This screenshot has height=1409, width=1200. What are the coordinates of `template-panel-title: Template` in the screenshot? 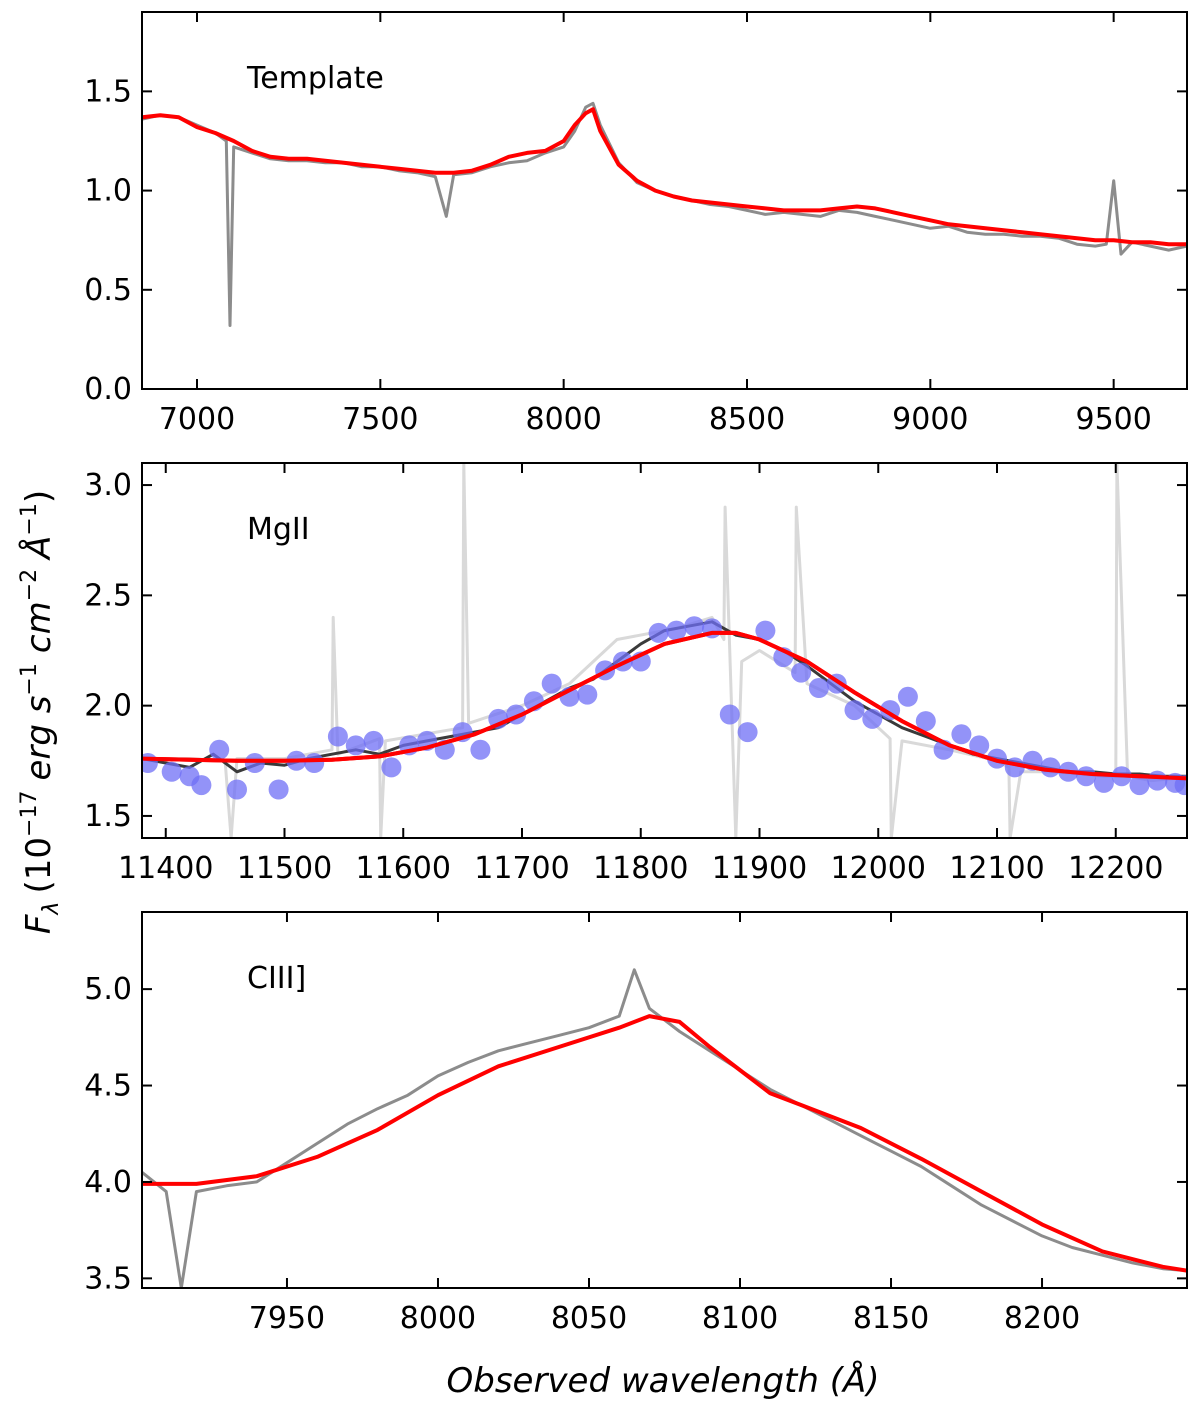 It's located at (315, 78).